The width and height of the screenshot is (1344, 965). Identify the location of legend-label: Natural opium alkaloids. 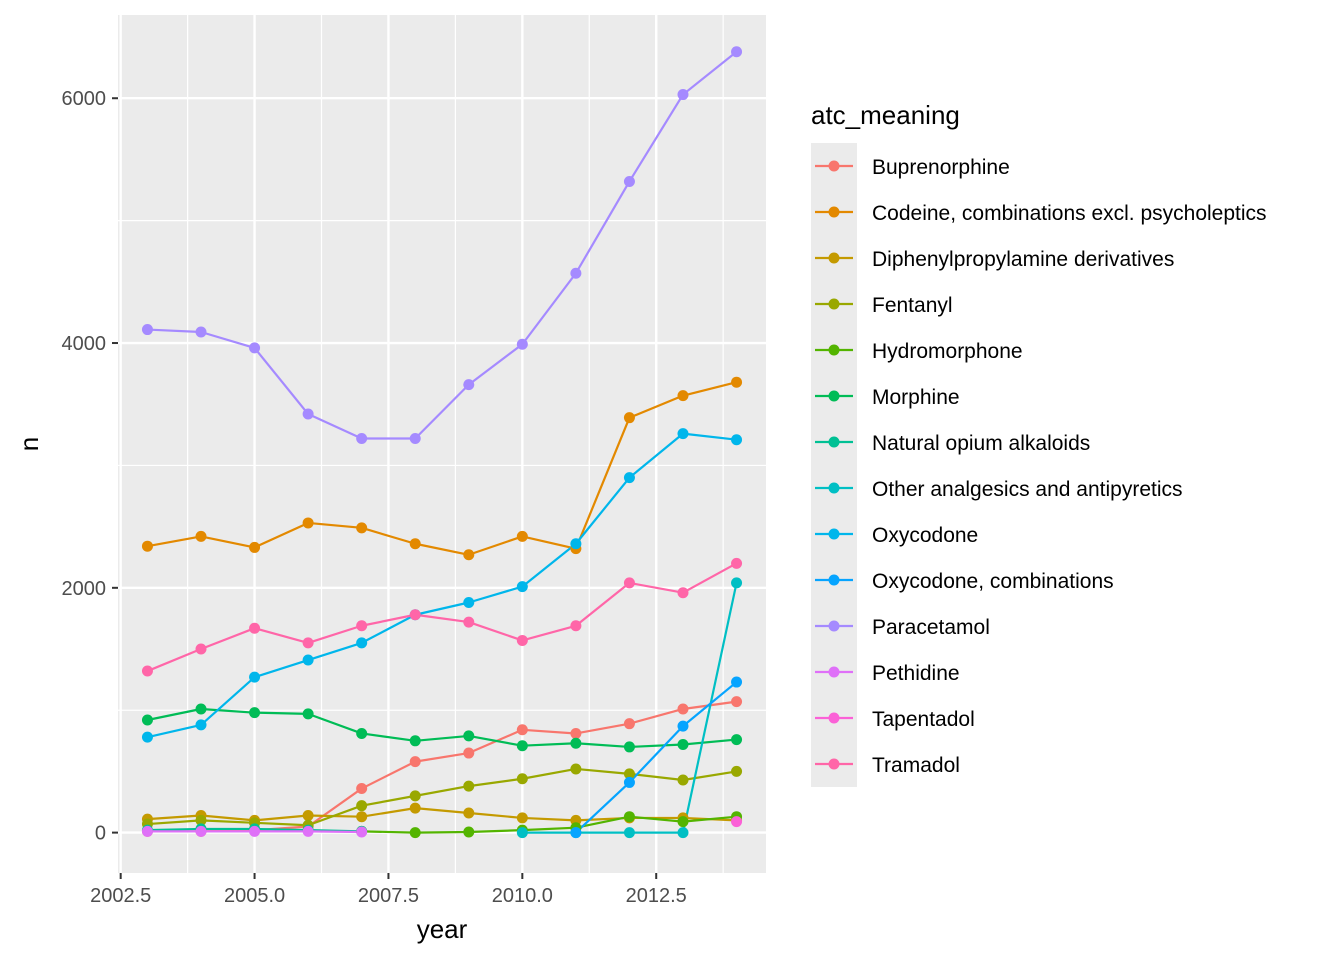
(981, 443).